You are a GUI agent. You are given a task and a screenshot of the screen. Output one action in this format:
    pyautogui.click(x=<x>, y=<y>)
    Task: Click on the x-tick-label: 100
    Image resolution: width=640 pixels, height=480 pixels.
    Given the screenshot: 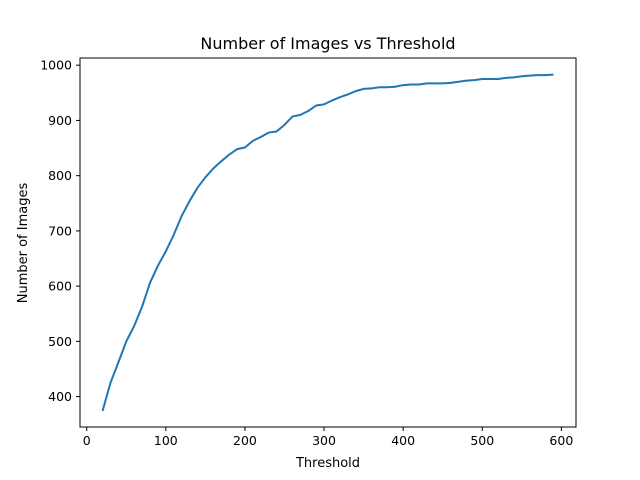 What is the action you would take?
    pyautogui.click(x=166, y=440)
    